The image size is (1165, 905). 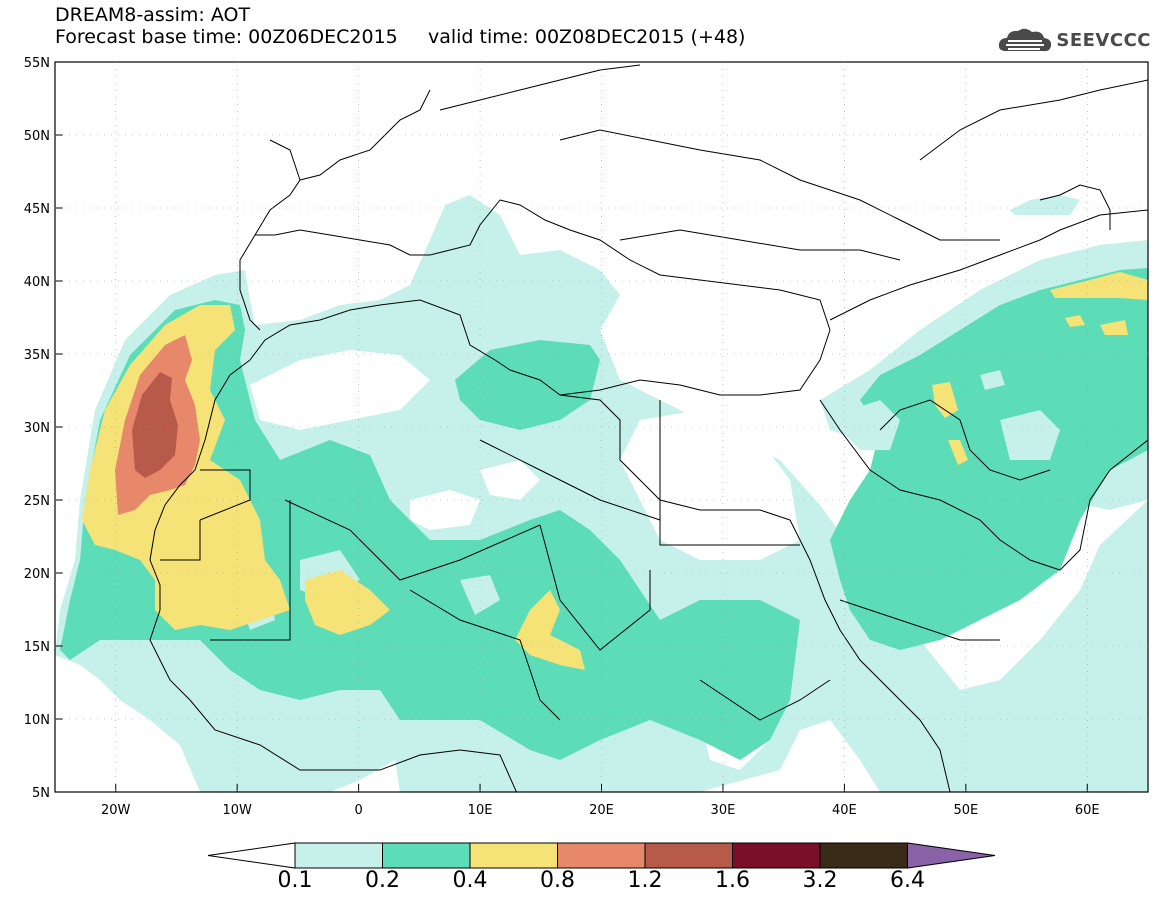 I want to click on lon-label: 20E, so click(x=601, y=810).